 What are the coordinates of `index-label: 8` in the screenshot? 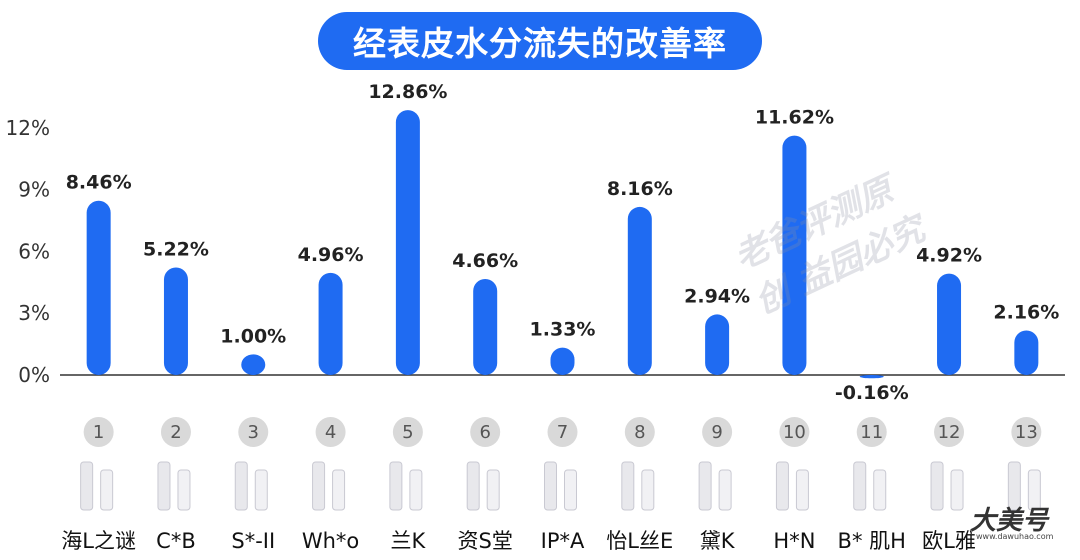 It's located at (639, 432).